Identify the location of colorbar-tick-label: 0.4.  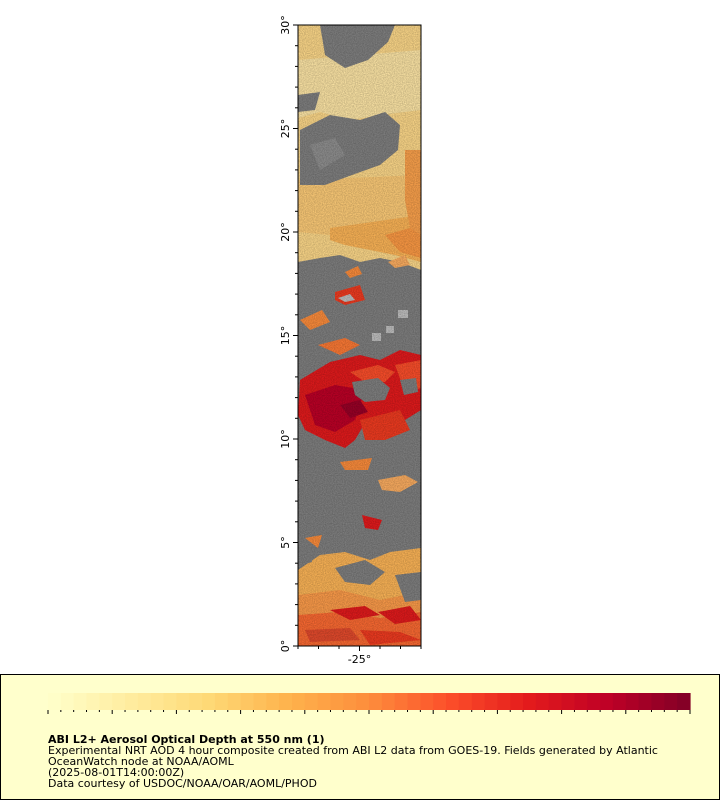
(305, 714).